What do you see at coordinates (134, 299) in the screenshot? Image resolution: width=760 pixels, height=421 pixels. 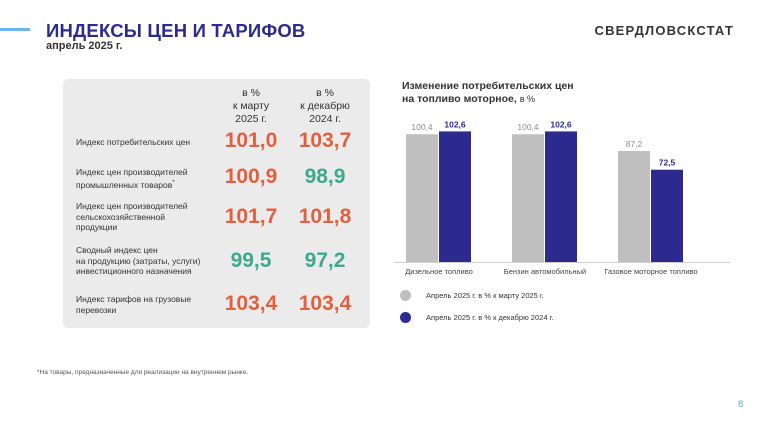 I see `row-label-line: Индекс тарифов на грузовые` at bounding box center [134, 299].